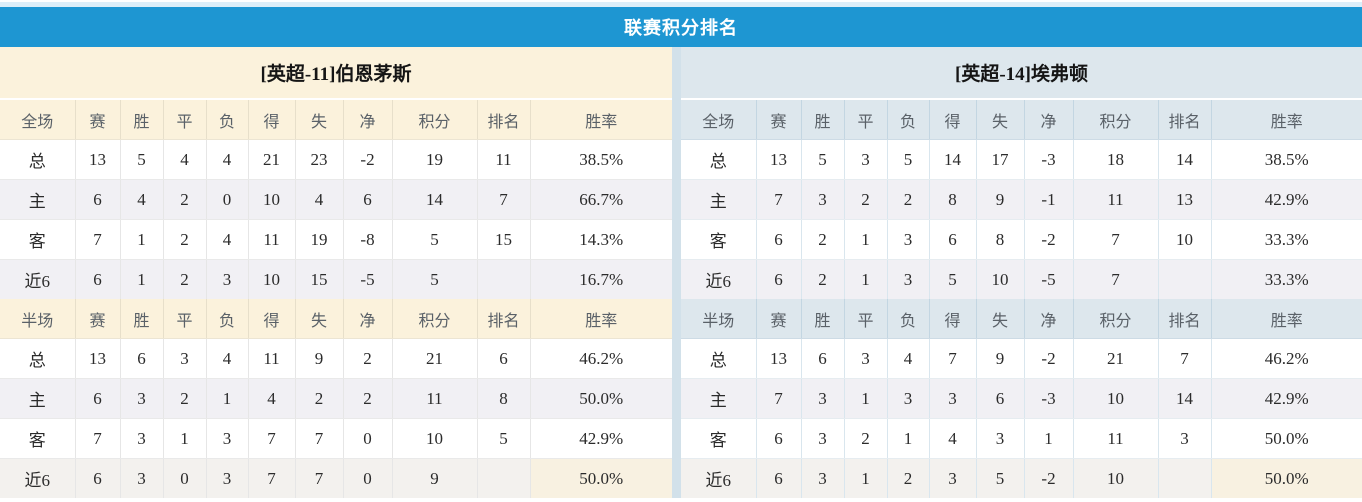  Describe the element at coordinates (601, 199) in the screenshot. I see `rate-cell: 66.7%` at that location.